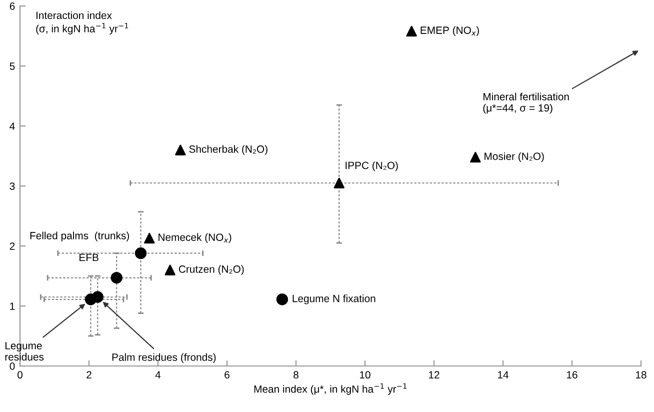  Describe the element at coordinates (372, 166) in the screenshot. I see `annotation: IPPC (N₂O)` at that location.